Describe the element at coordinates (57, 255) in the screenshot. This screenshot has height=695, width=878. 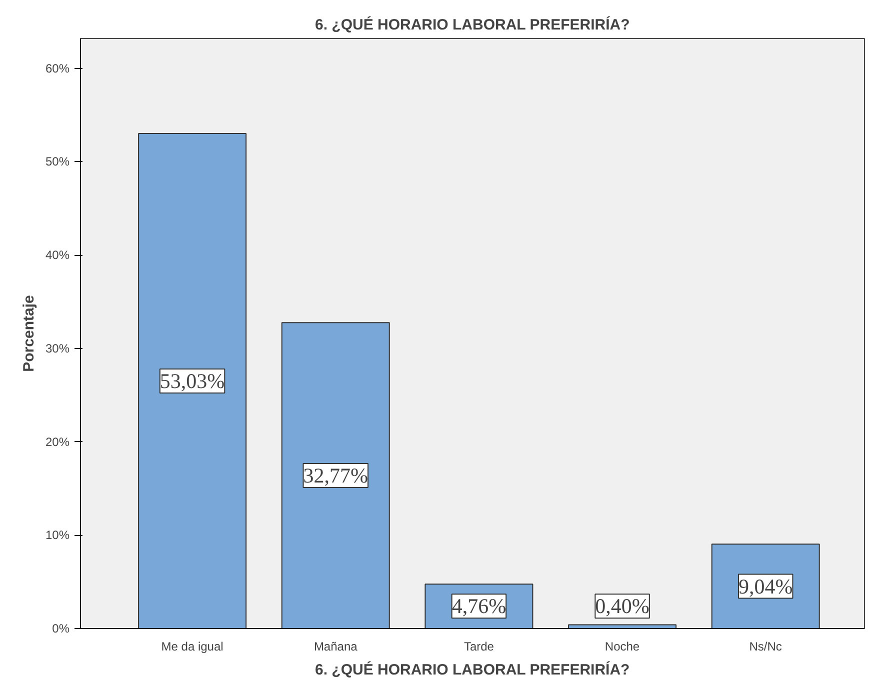
I see `y-tick-label: 40%` at that location.